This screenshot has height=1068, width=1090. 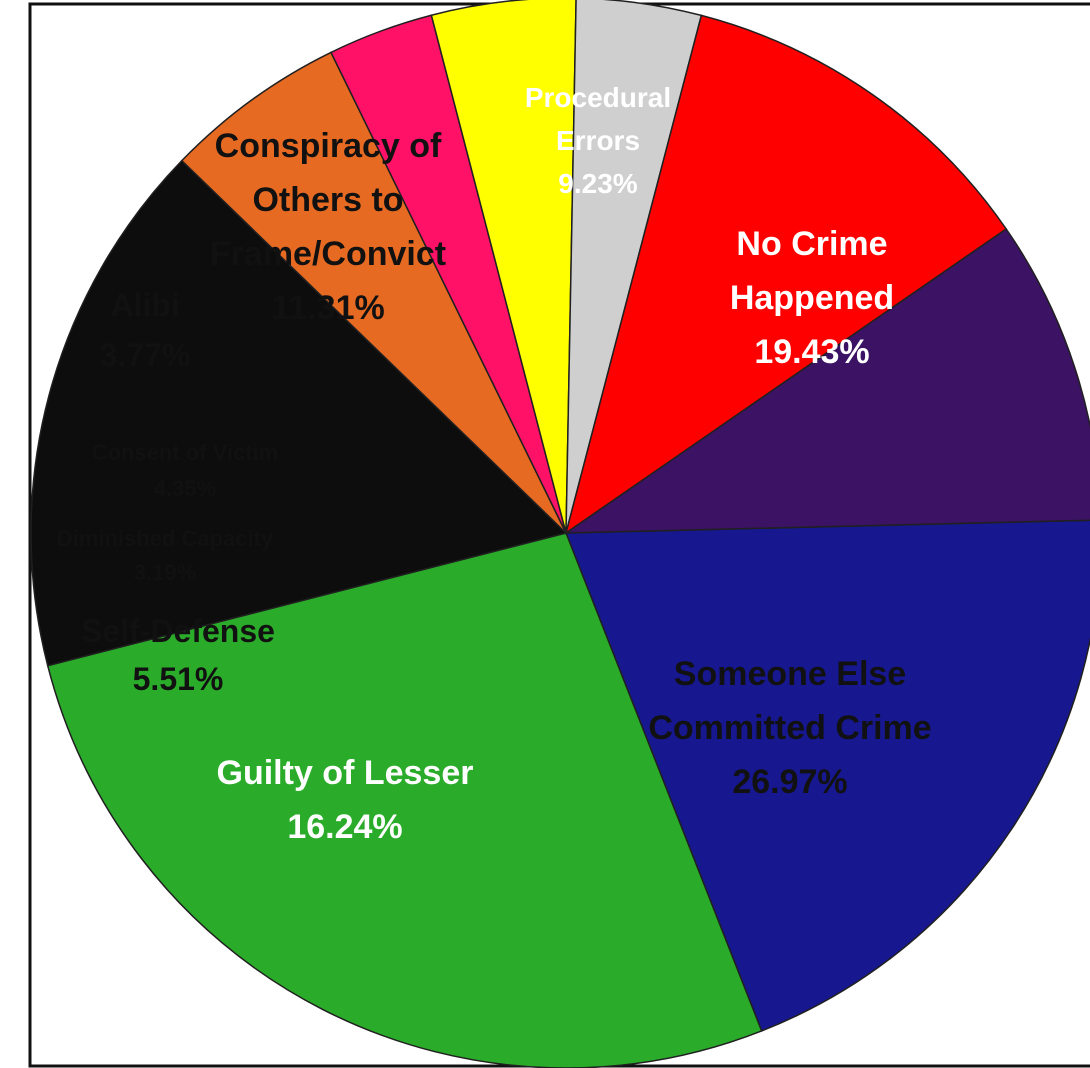 What do you see at coordinates (185, 452) in the screenshot?
I see `pie-label-line: Consent of Victim` at bounding box center [185, 452].